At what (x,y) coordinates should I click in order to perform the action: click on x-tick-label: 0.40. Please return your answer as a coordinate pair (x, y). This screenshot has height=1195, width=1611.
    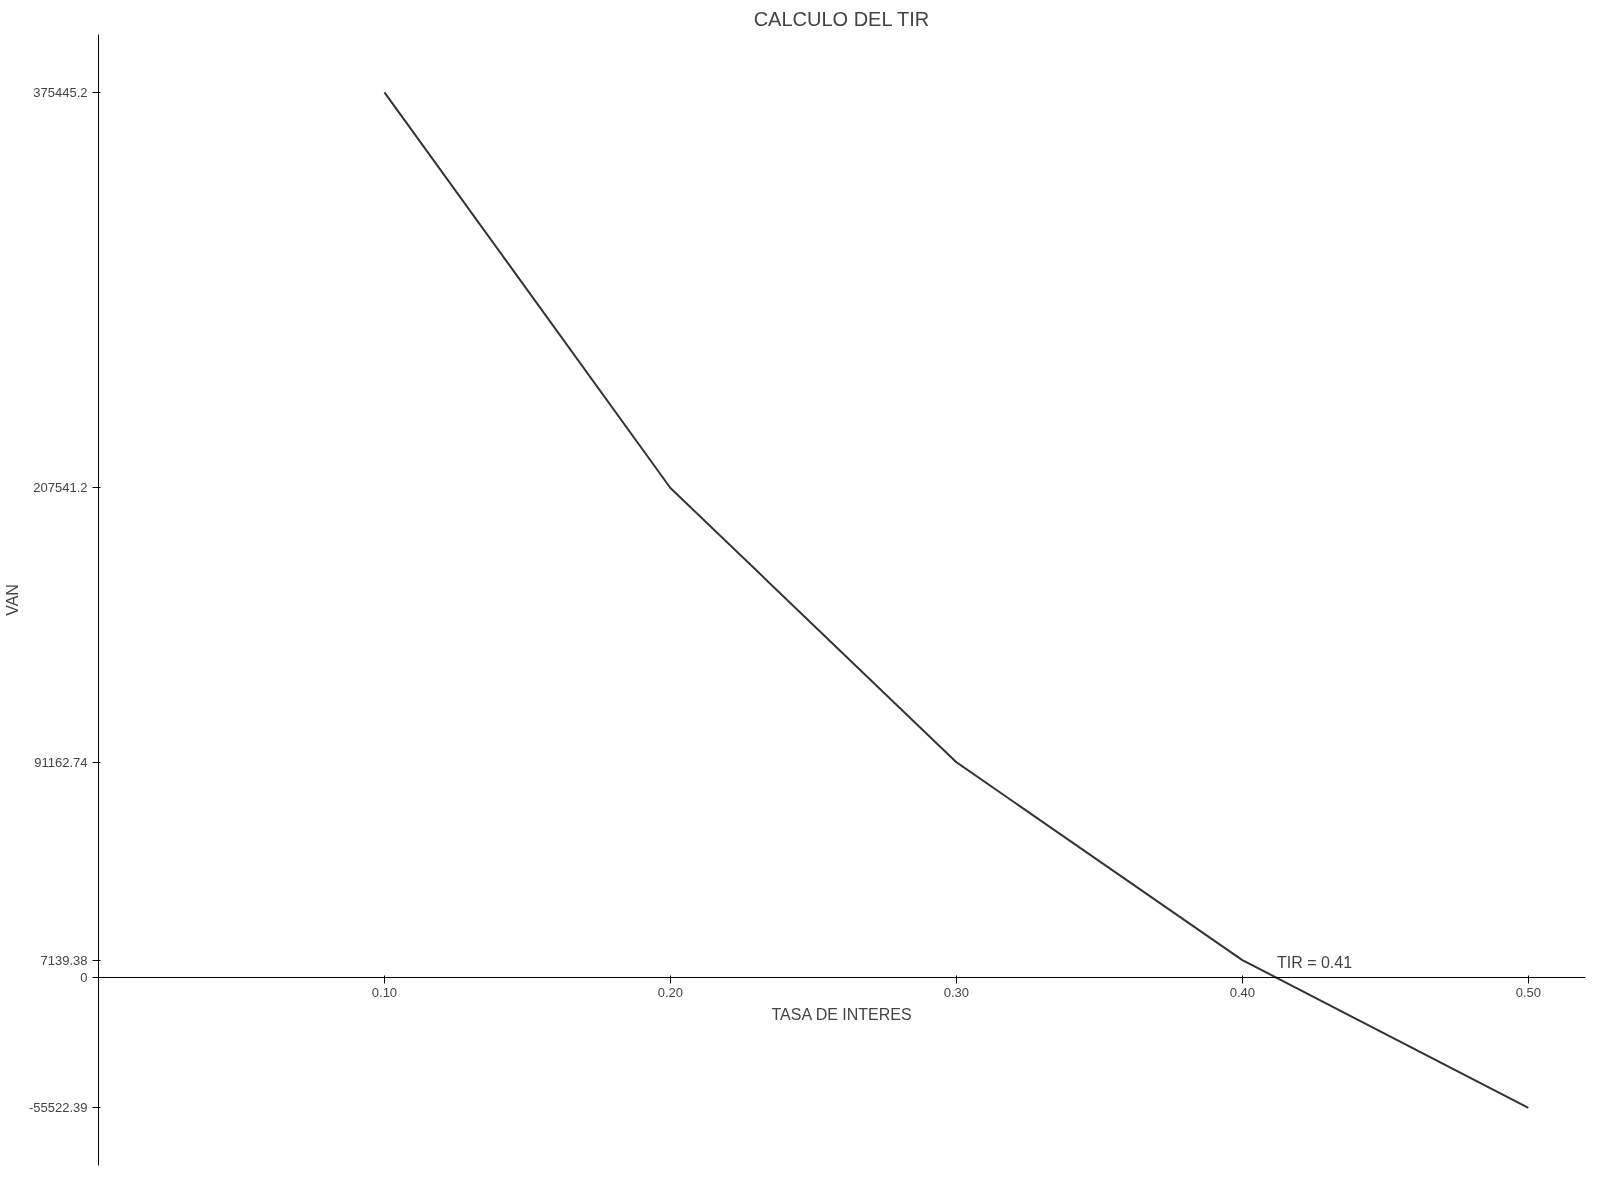
    Looking at the image, I should click on (1242, 992).